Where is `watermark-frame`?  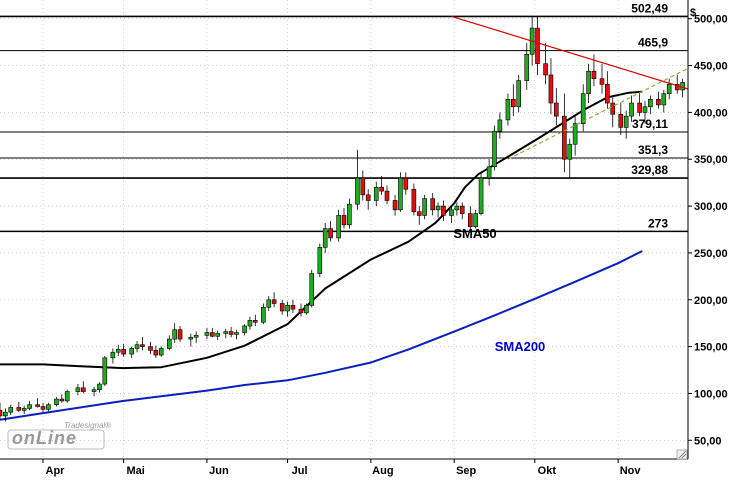 watermark-frame is located at coordinates (56, 439).